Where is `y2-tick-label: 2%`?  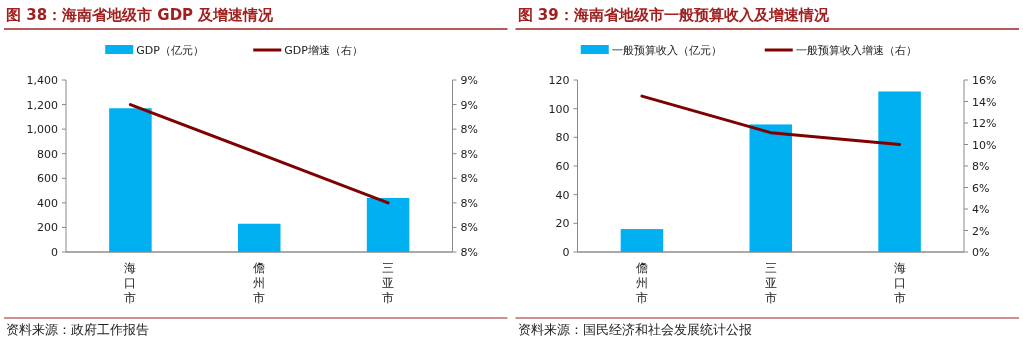
y2-tick-label: 2% is located at coordinates (981, 231).